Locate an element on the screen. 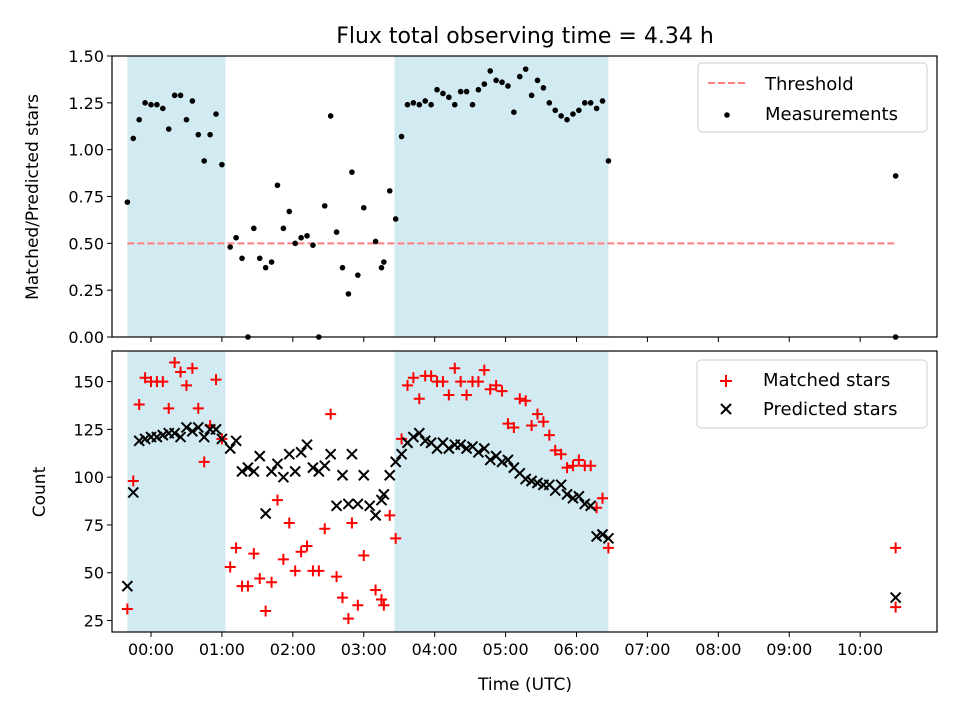 The height and width of the screenshot is (720, 960). legend-matched-label: Matched stars is located at coordinates (826, 380).